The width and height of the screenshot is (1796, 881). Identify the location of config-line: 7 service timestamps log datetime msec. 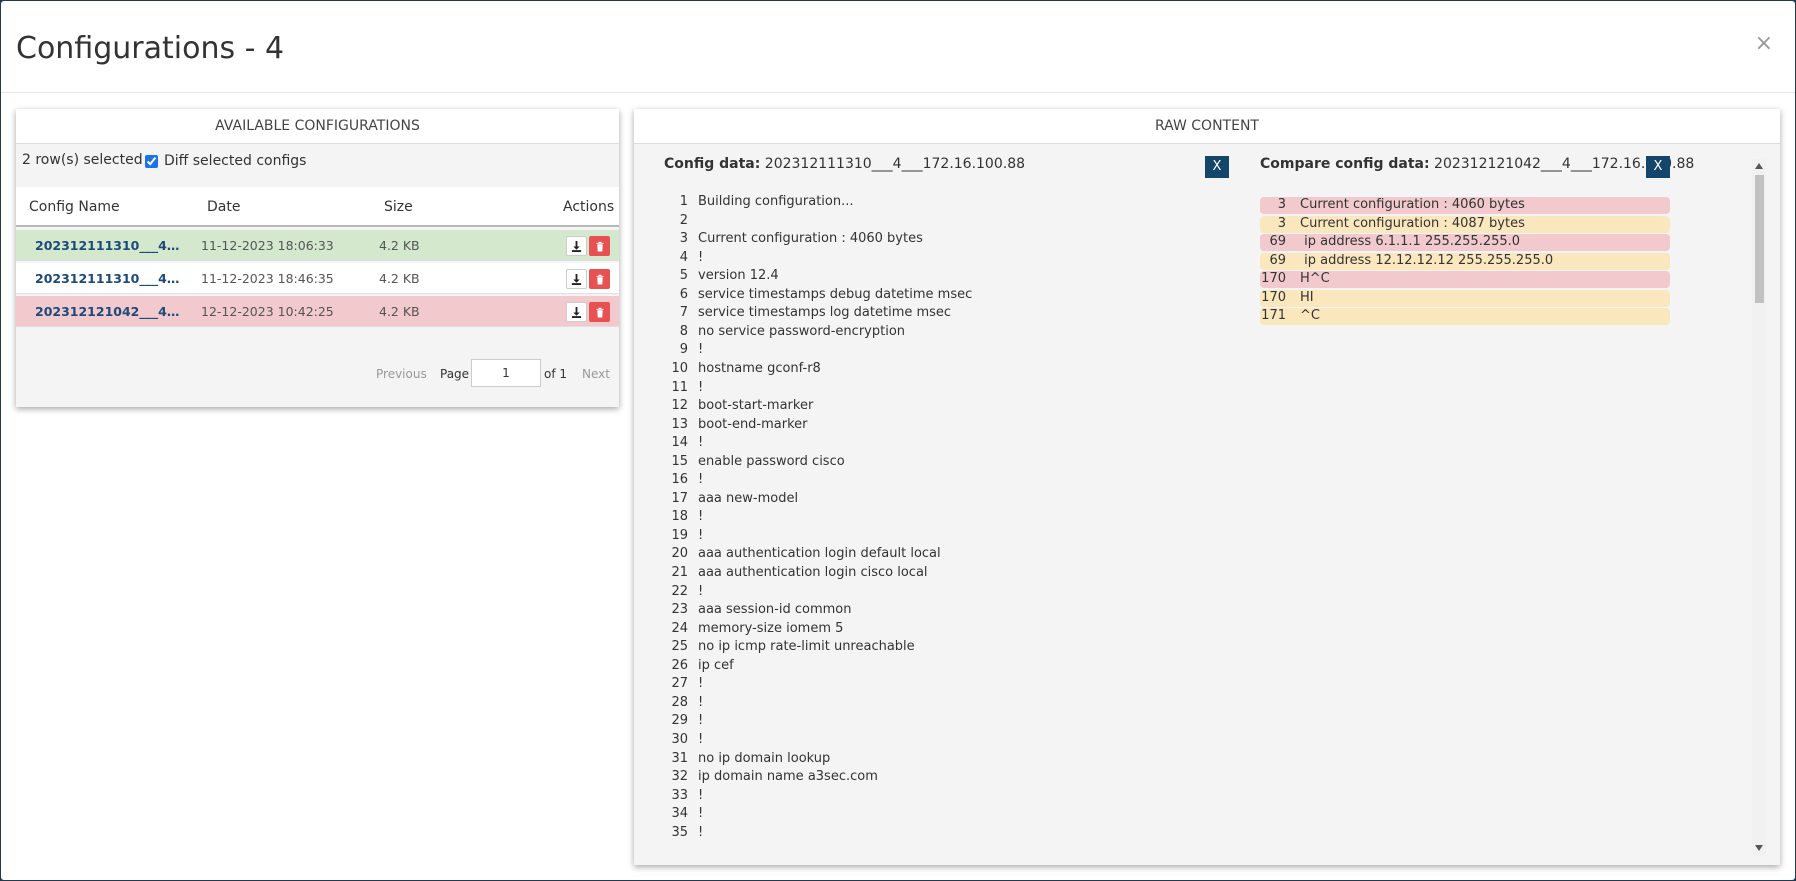
(807, 314).